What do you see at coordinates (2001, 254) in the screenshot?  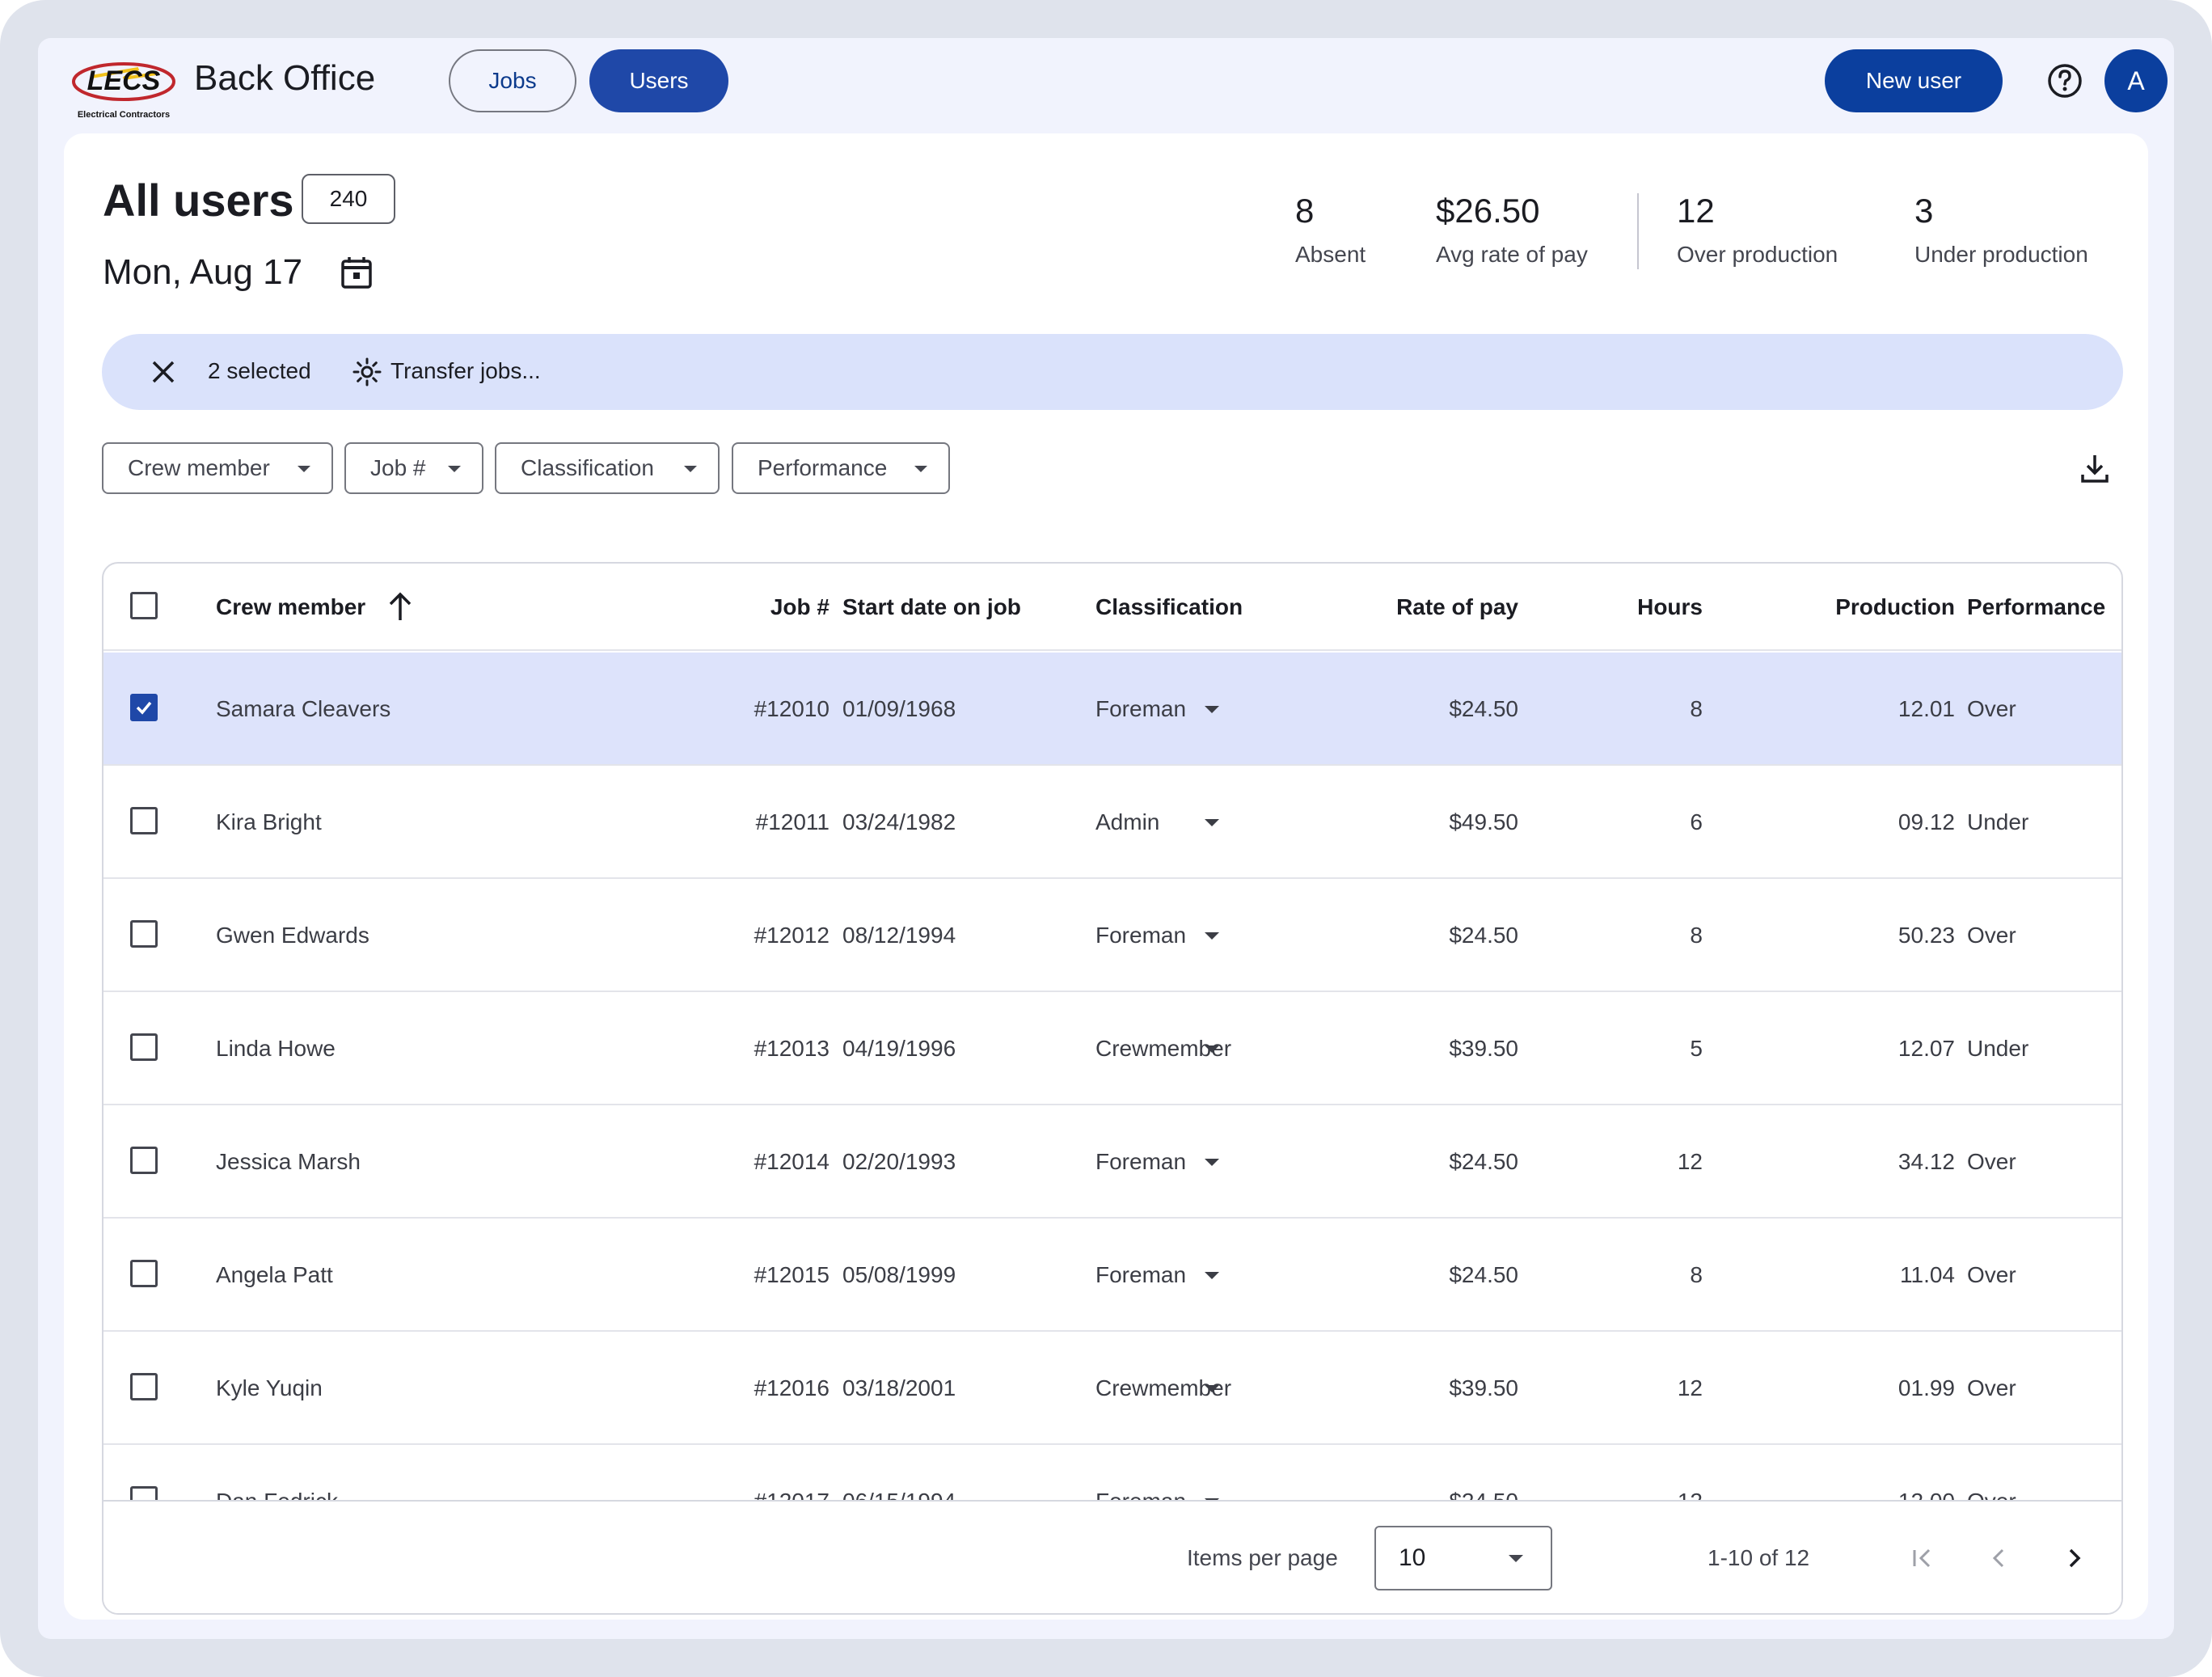 I see `stat-label: Under production` at bounding box center [2001, 254].